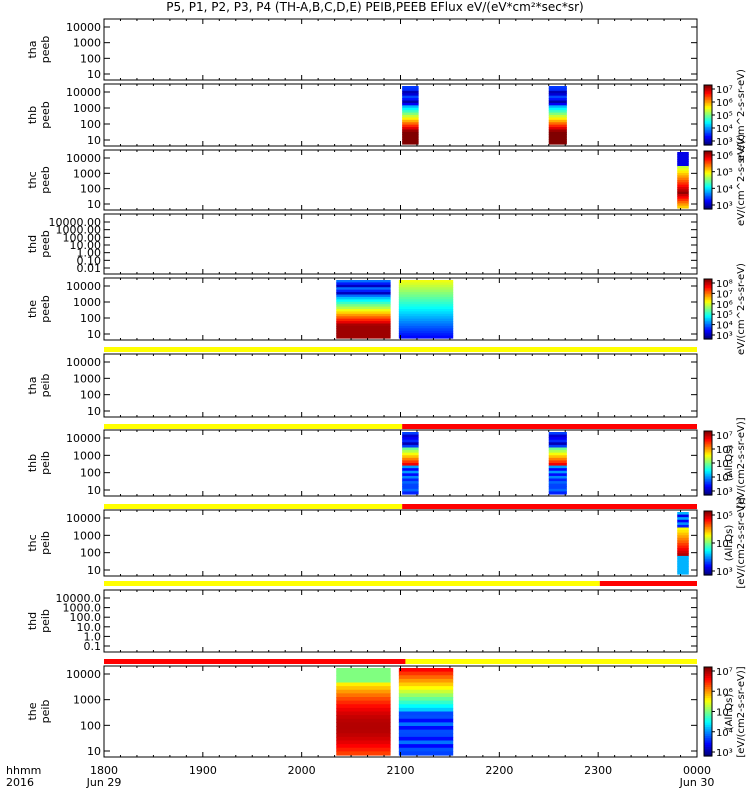 This screenshot has height=804, width=750. What do you see at coordinates (89, 627) in the screenshot?
I see `y-tick-label: 10.0` at bounding box center [89, 627].